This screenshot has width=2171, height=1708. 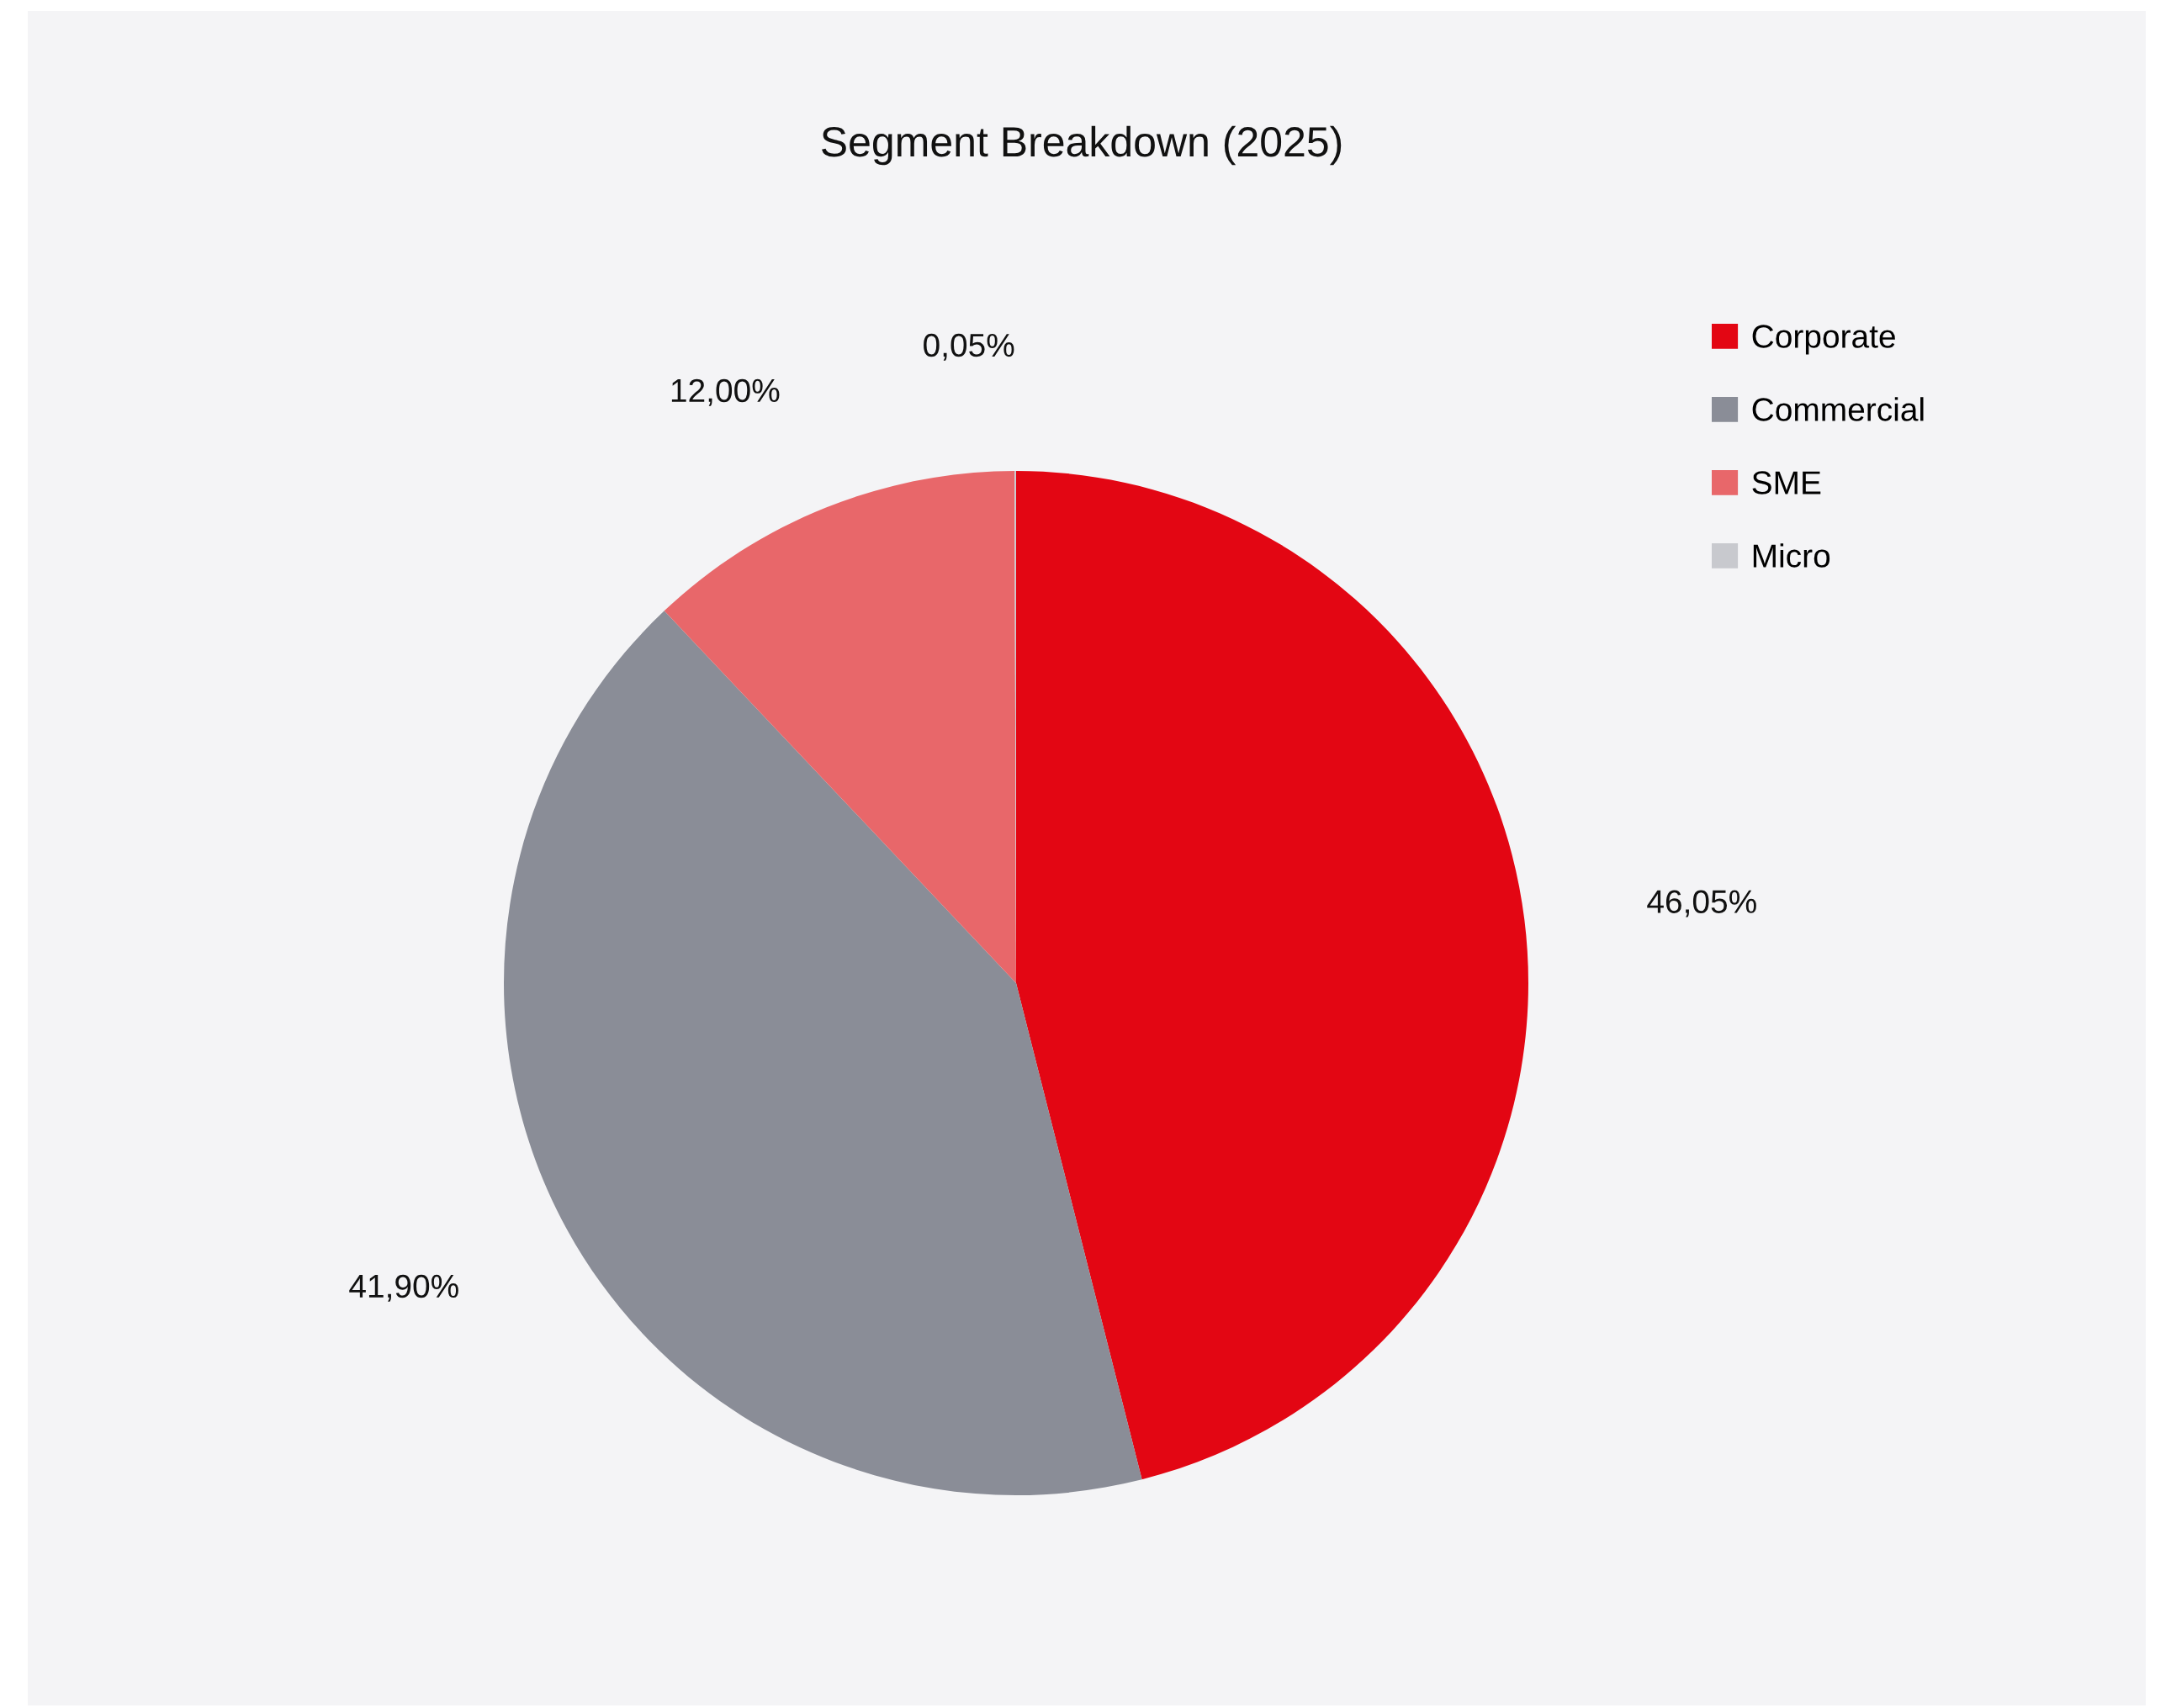 What do you see at coordinates (1838, 409) in the screenshot?
I see `legend-label: Commercial` at bounding box center [1838, 409].